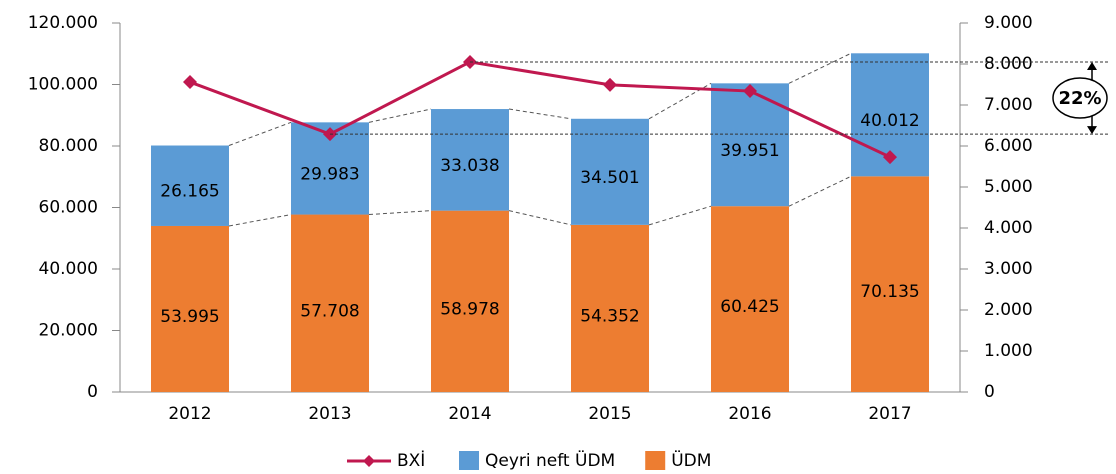  I want to click on x-tick-label: 2014, so click(469, 414).